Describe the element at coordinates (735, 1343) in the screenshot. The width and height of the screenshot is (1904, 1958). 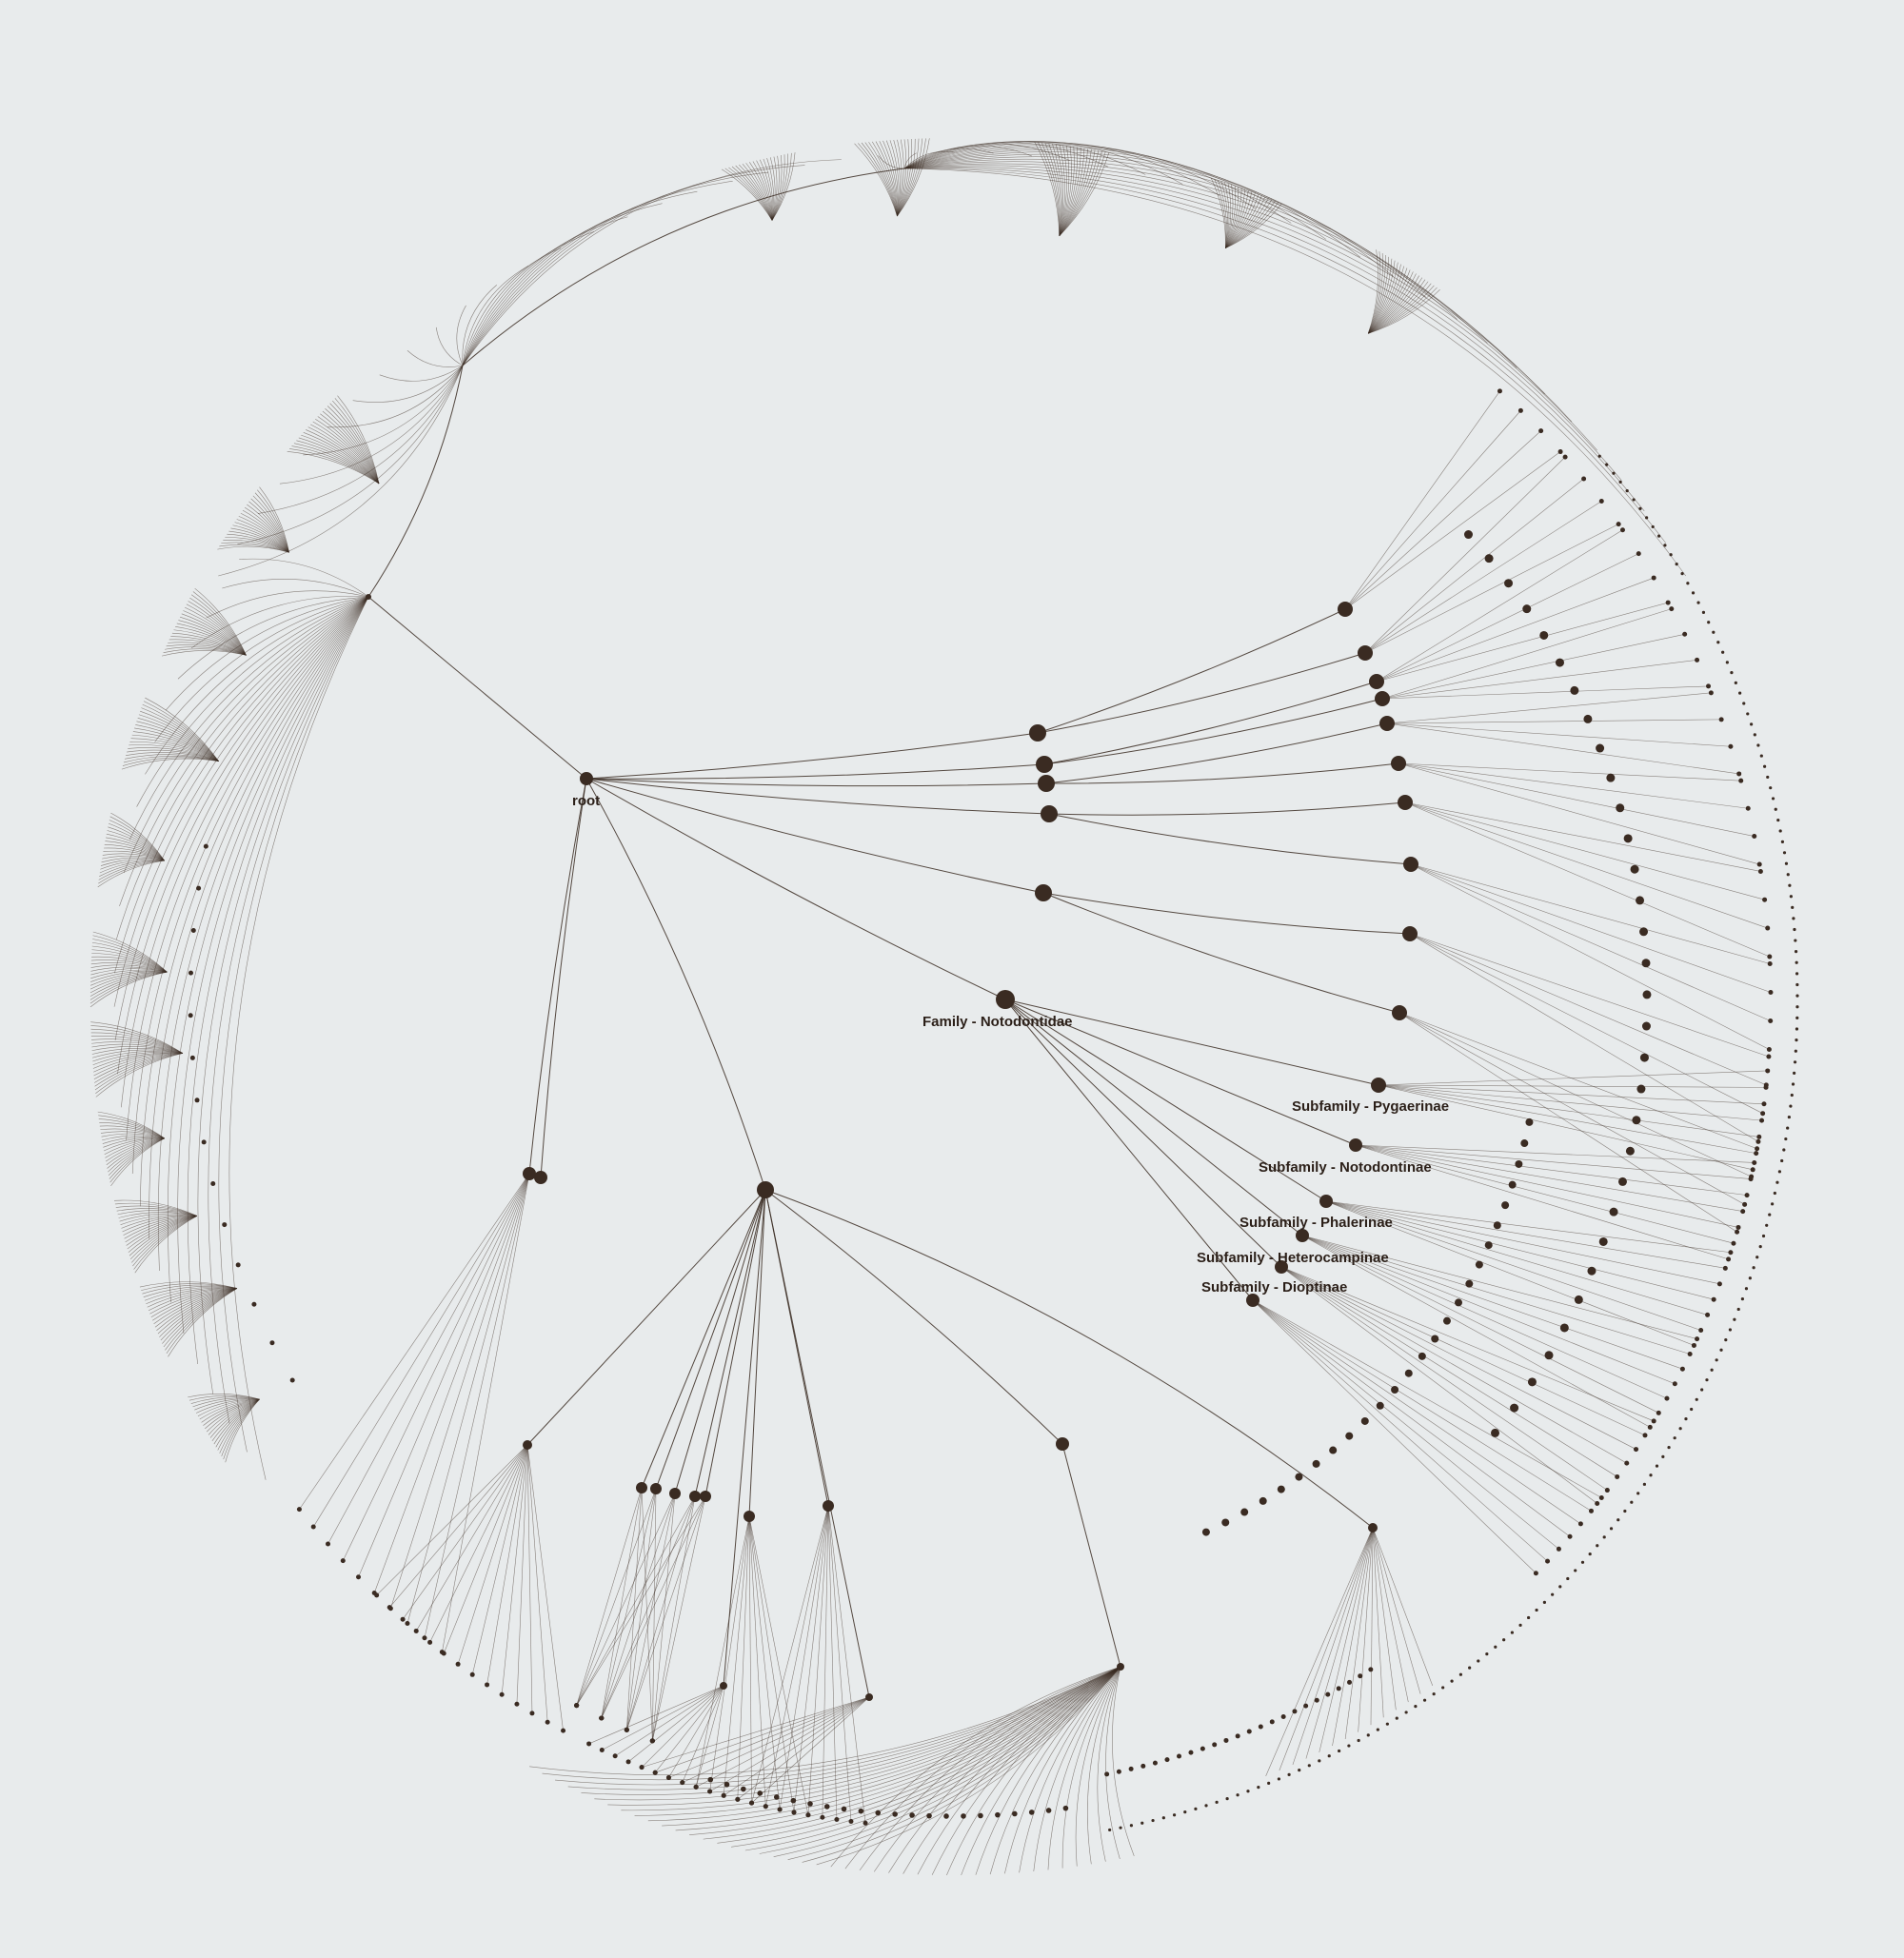
I see `branch-edge` at that location.